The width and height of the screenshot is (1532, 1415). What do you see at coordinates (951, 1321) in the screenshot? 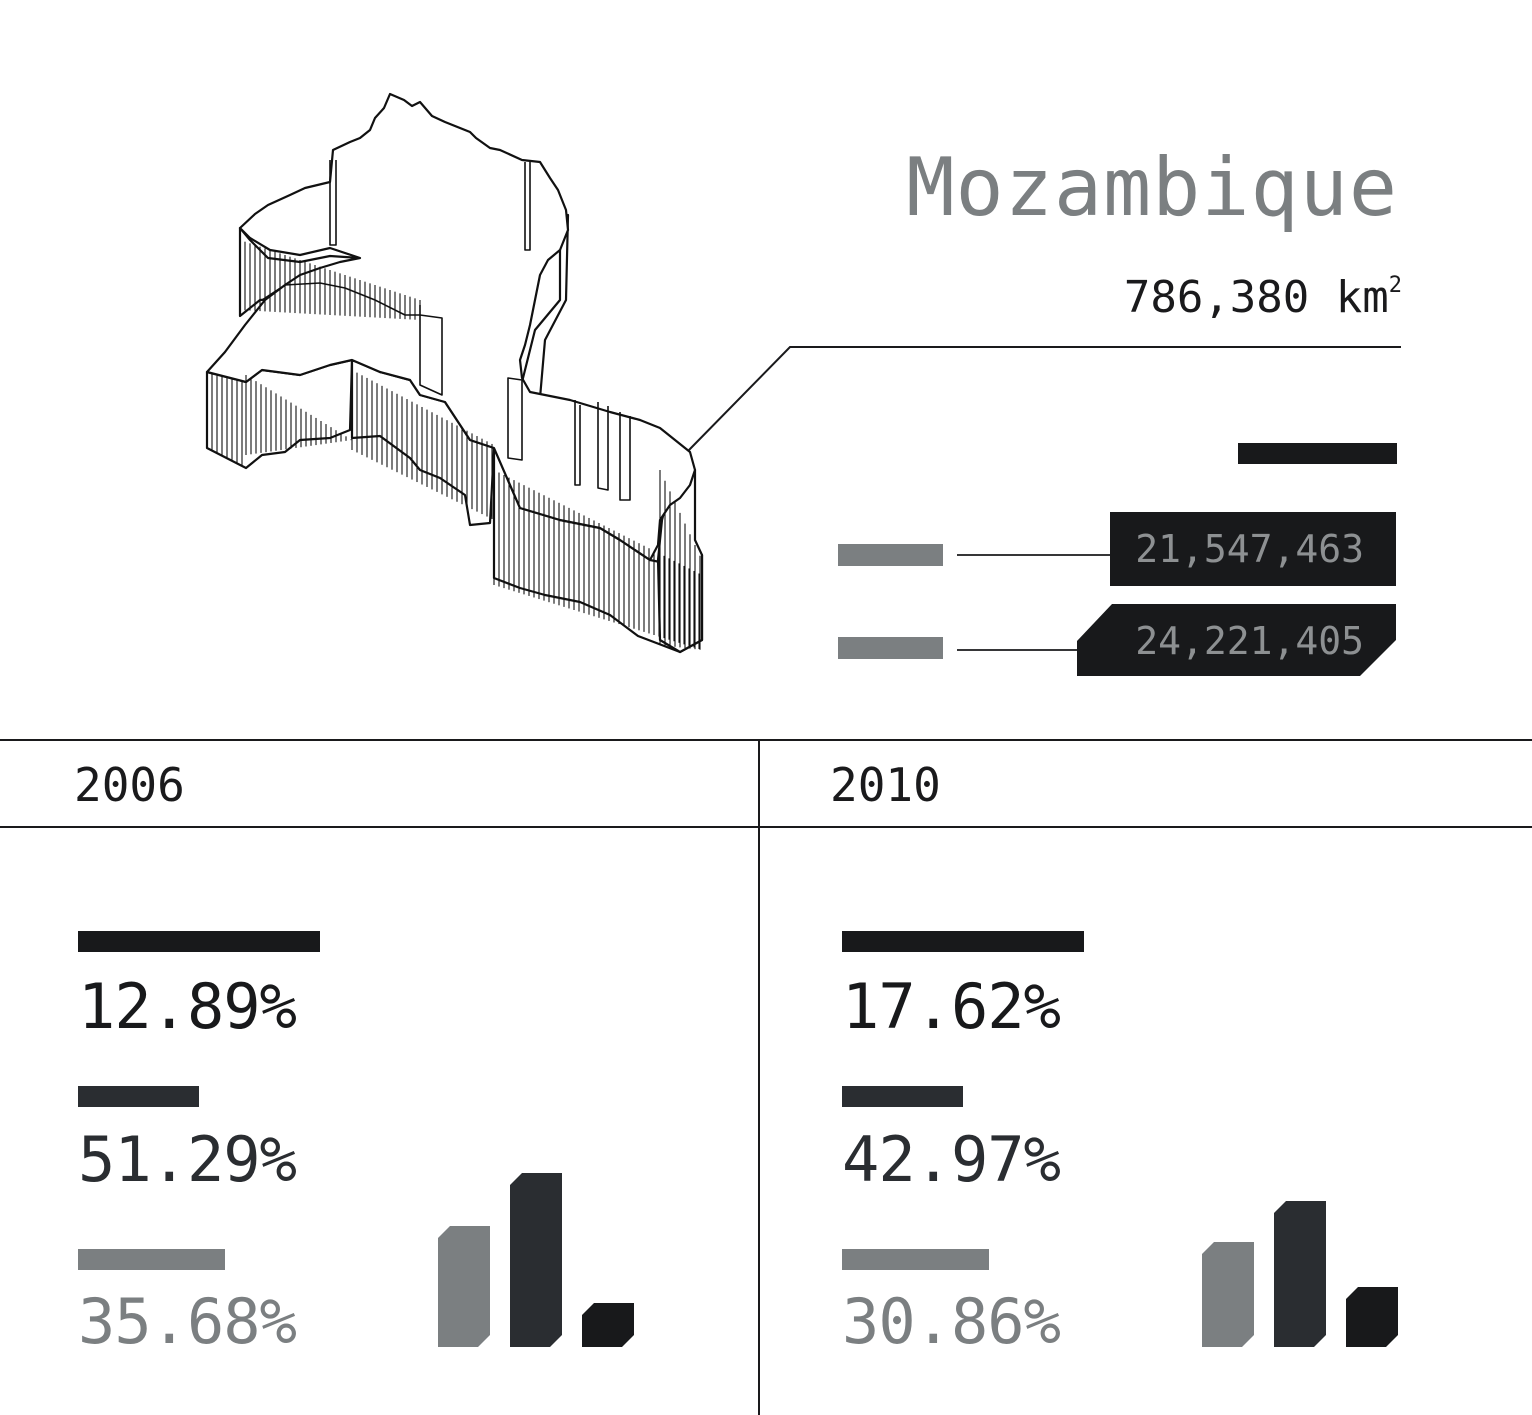
I see `percentage-label: 30.86%` at bounding box center [951, 1321].